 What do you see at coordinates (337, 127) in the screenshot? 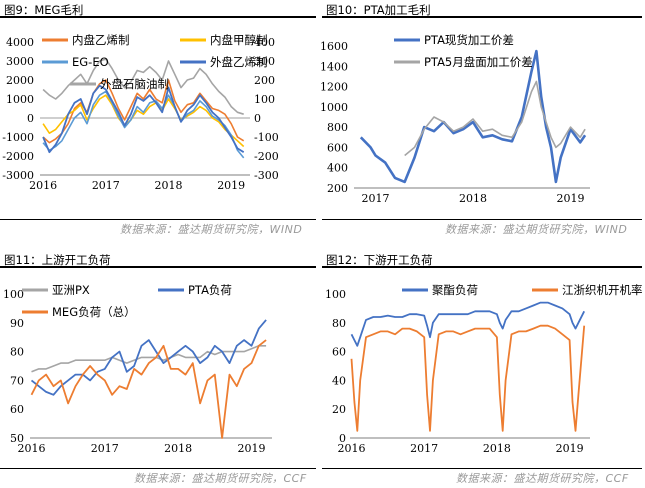
I see `y-tick-label: 800` at bounding box center [337, 127].